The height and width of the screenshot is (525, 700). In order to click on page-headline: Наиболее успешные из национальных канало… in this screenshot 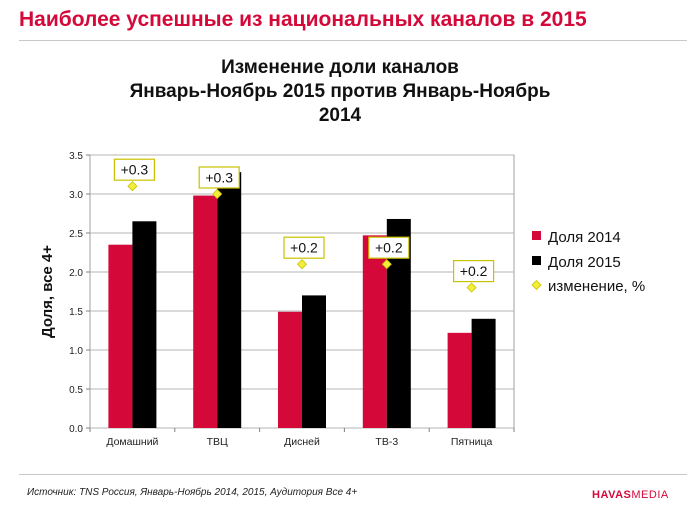, I will do `click(303, 19)`.